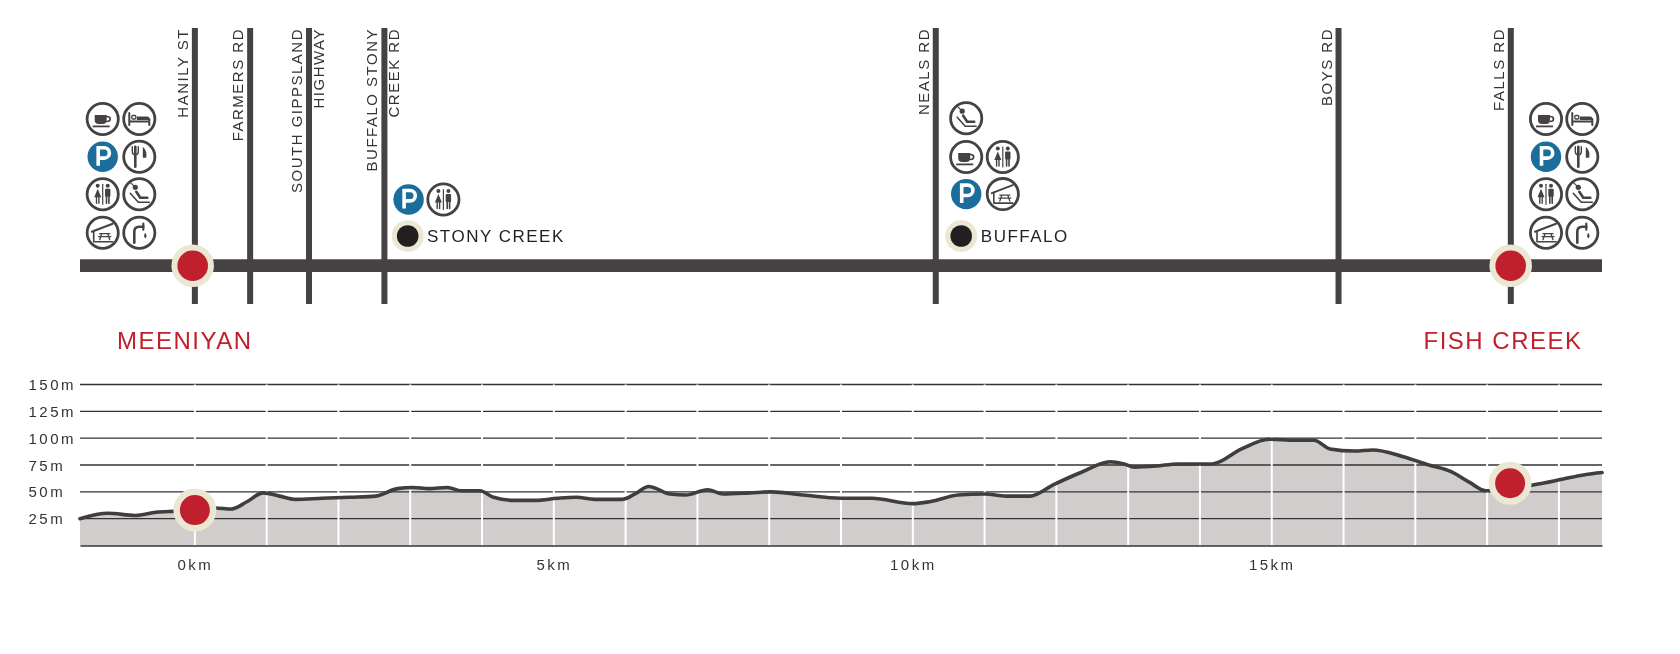 The width and height of the screenshot is (1680, 654). I want to click on ref-line-label: FALLS RD, so click(1498, 69).